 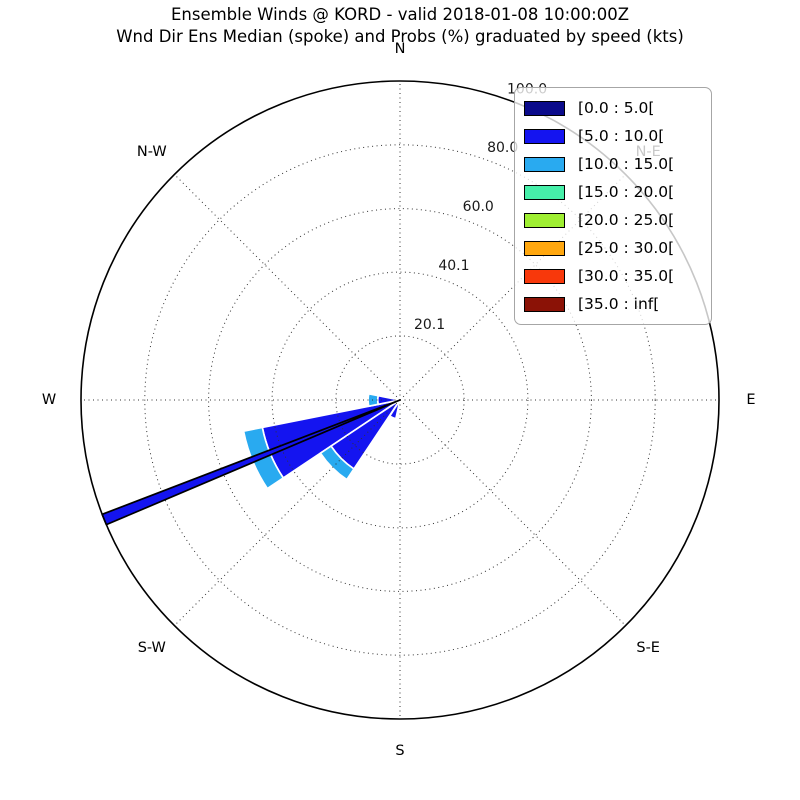 I want to click on legend-item: [10.0 : 15.0[, so click(x=613, y=164).